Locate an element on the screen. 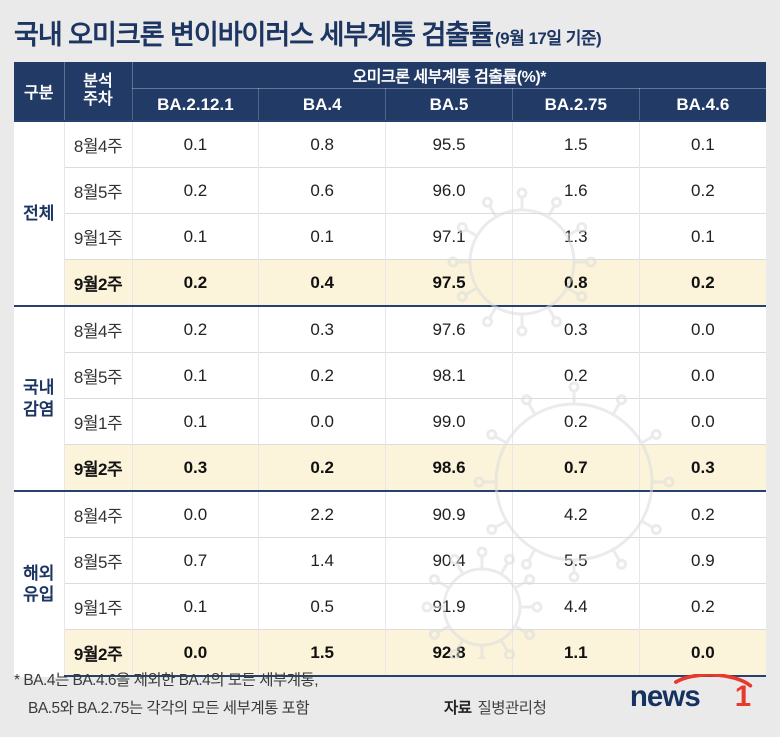 The image size is (780, 737). logo-text: news is located at coordinates (665, 696).